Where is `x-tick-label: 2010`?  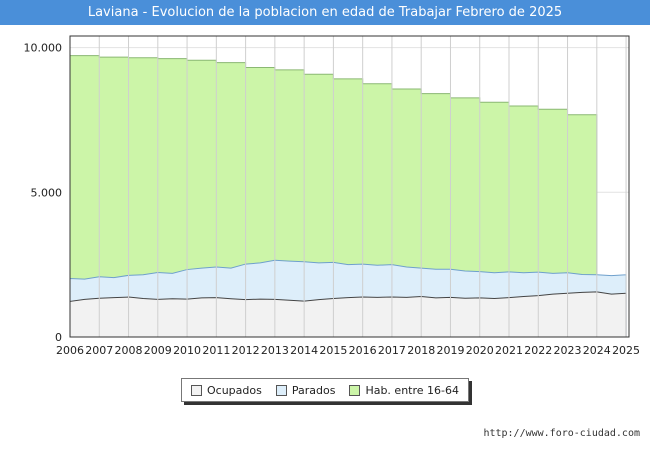 x-tick-label: 2010 is located at coordinates (187, 349).